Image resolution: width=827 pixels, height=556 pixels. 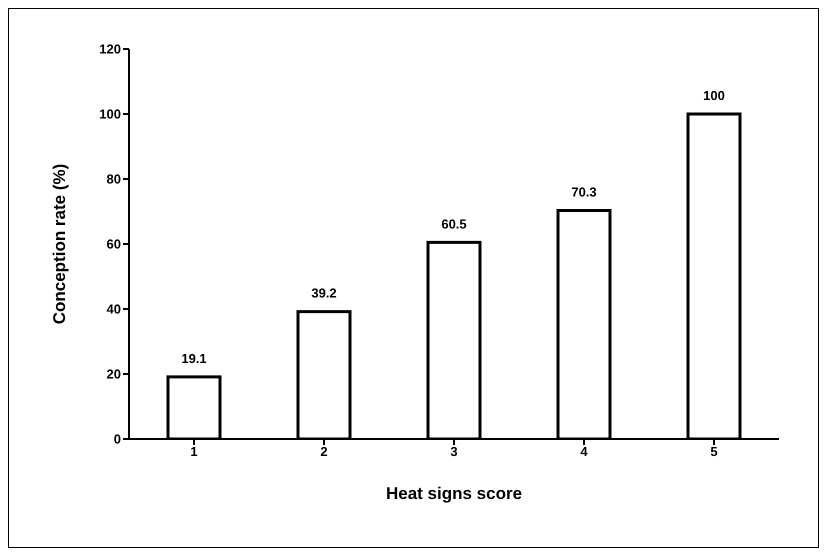 What do you see at coordinates (454, 452) in the screenshot?
I see `x-tick-label: 3` at bounding box center [454, 452].